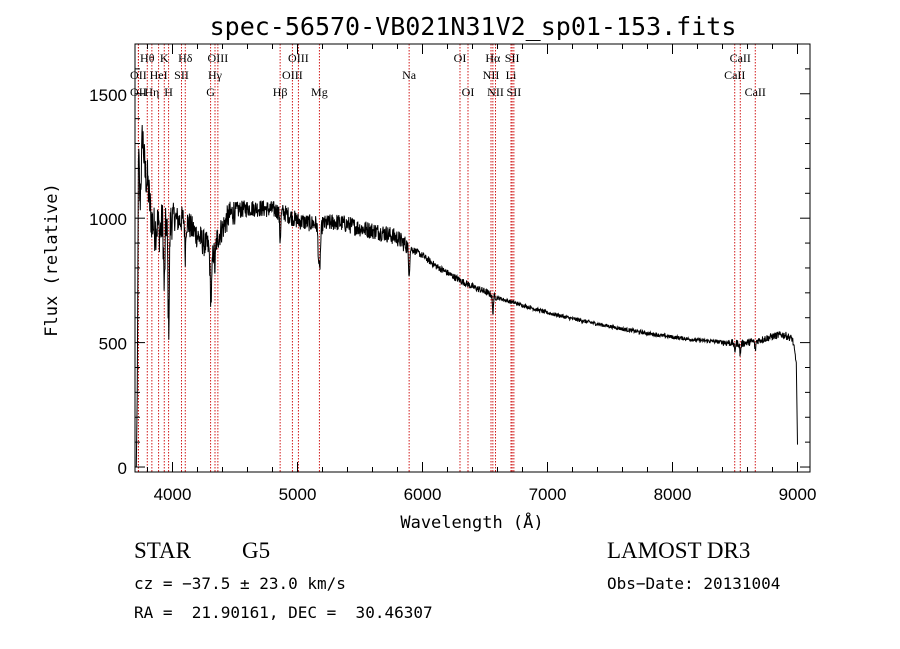  I want to click on spectral-line-label: Na, so click(409, 75).